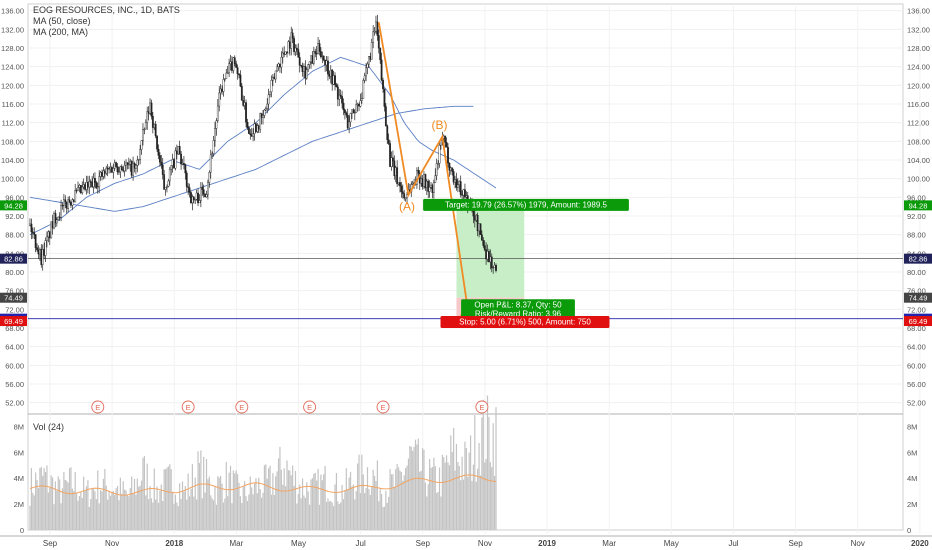 The height and width of the screenshot is (550, 932). I want to click on legend-ma200: MA (200, MA), so click(61, 32).